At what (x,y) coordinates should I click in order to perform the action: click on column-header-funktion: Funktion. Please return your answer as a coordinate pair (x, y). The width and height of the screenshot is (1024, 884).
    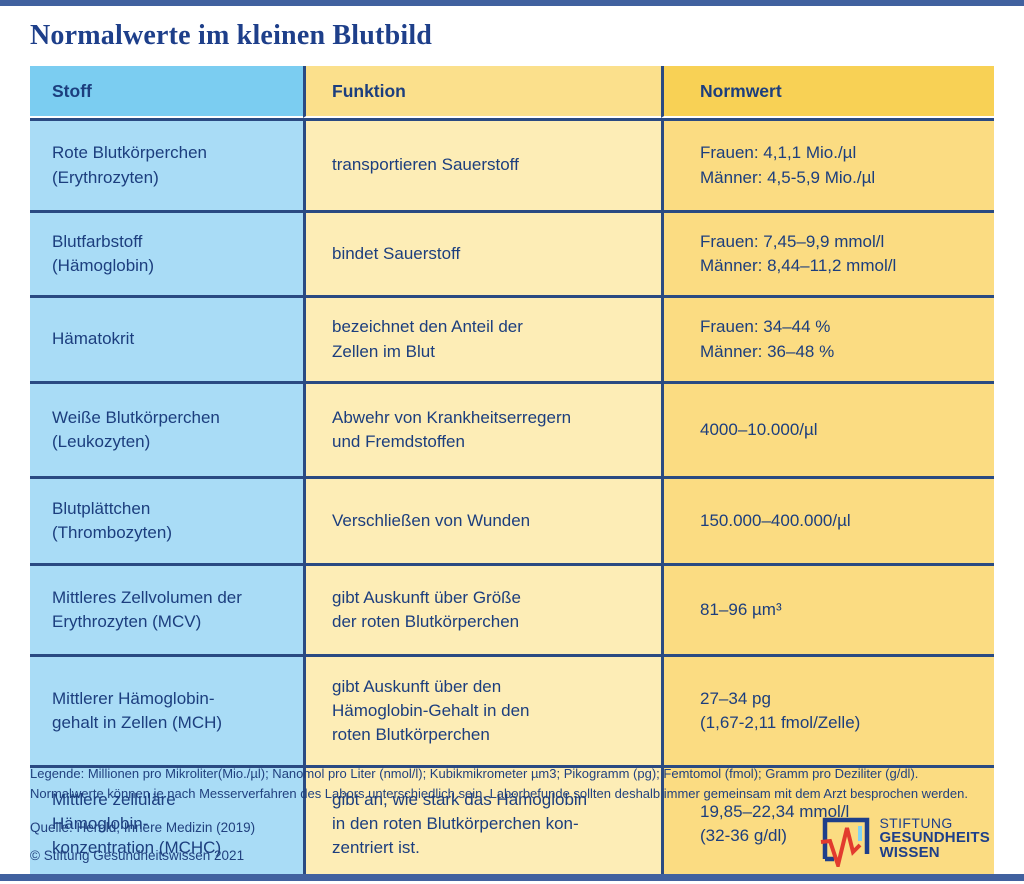
    Looking at the image, I should click on (482, 92).